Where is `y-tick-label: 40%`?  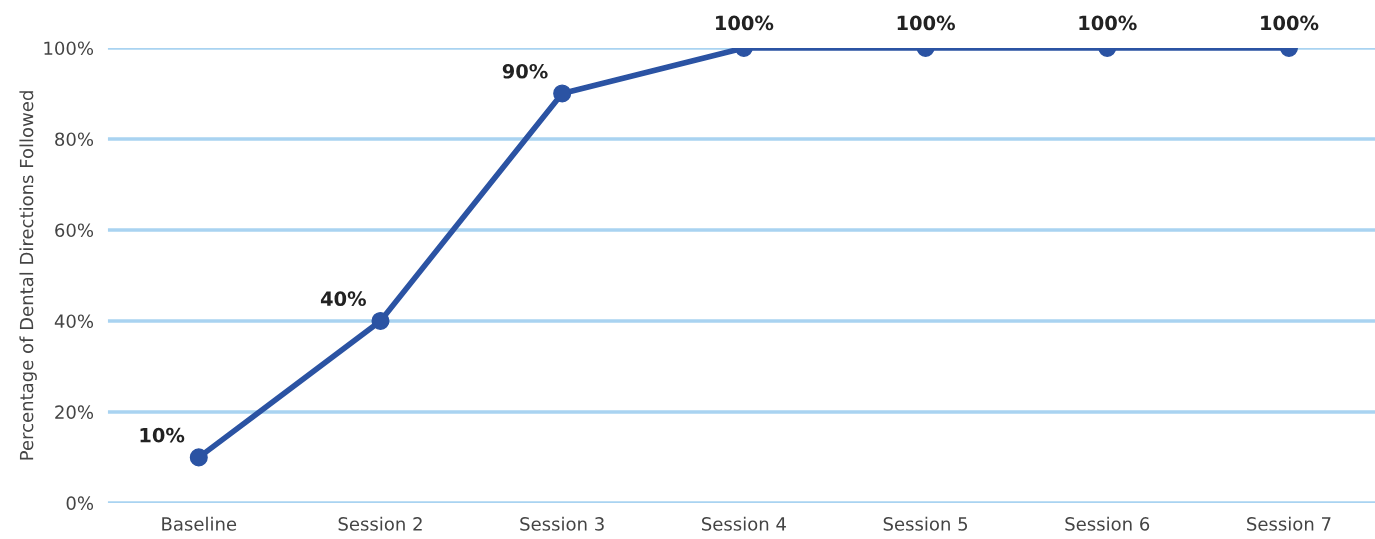 y-tick-label: 40% is located at coordinates (74, 321).